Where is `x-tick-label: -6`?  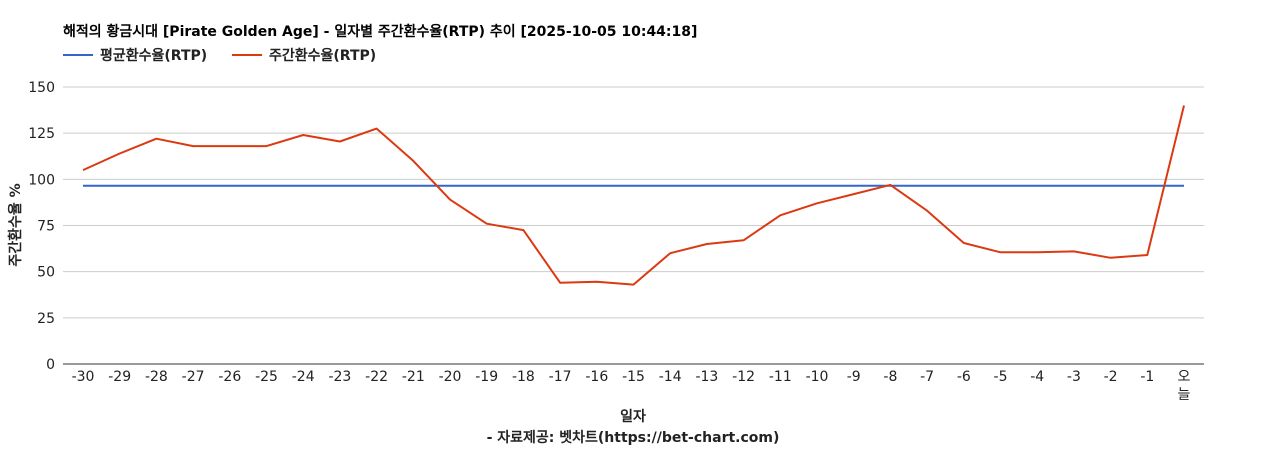
x-tick-label: -6 is located at coordinates (964, 377).